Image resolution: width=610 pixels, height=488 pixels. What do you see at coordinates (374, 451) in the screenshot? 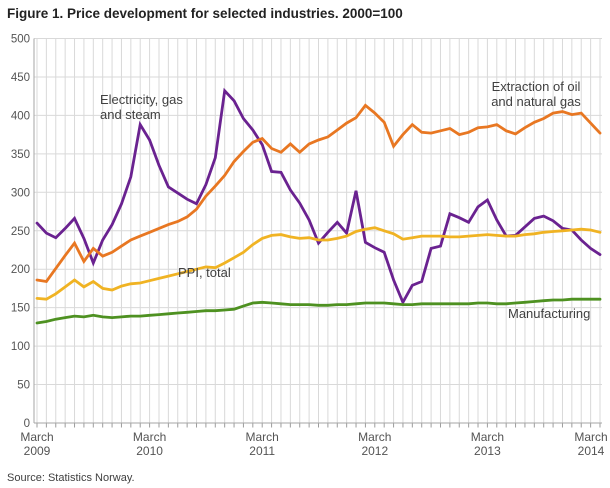
I see `x-axis-tick-label-year: 2012` at bounding box center [374, 451].